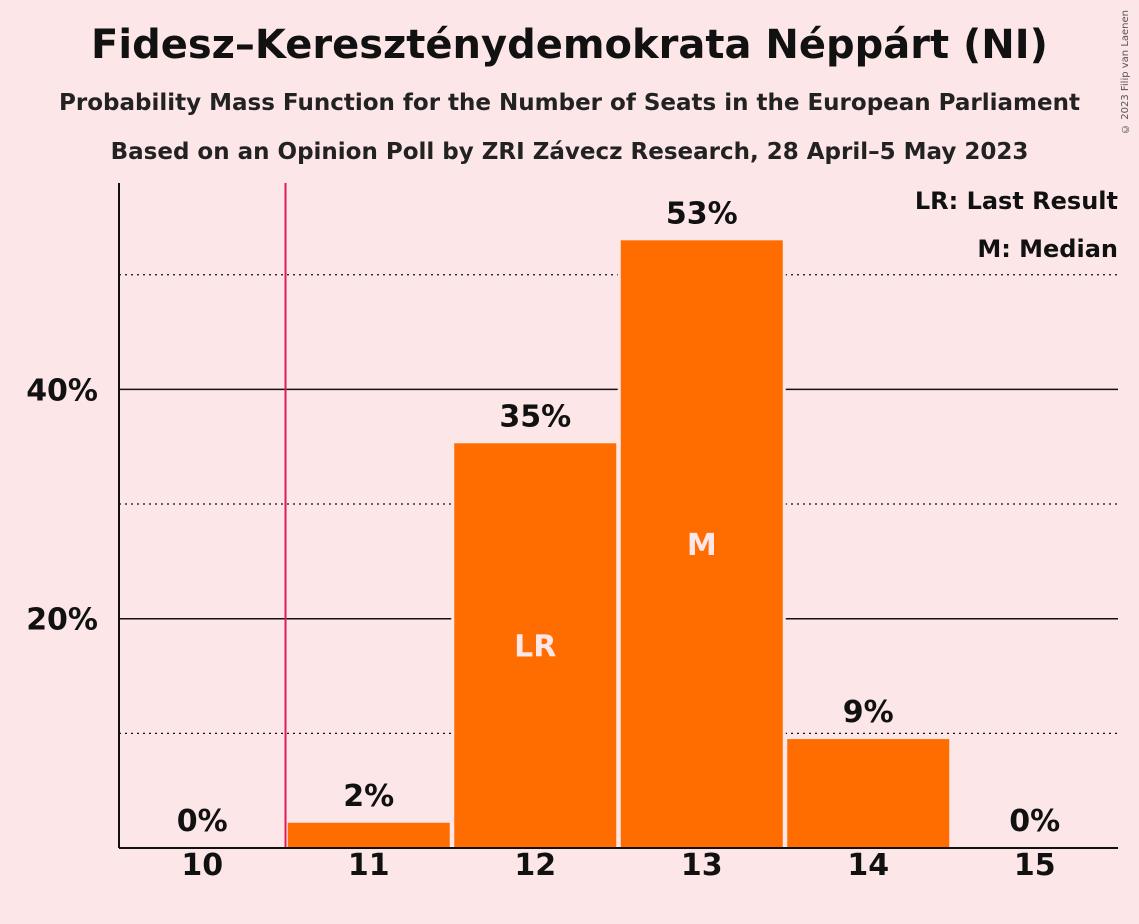  I want to click on y-tick-label: 40%, so click(62, 390).